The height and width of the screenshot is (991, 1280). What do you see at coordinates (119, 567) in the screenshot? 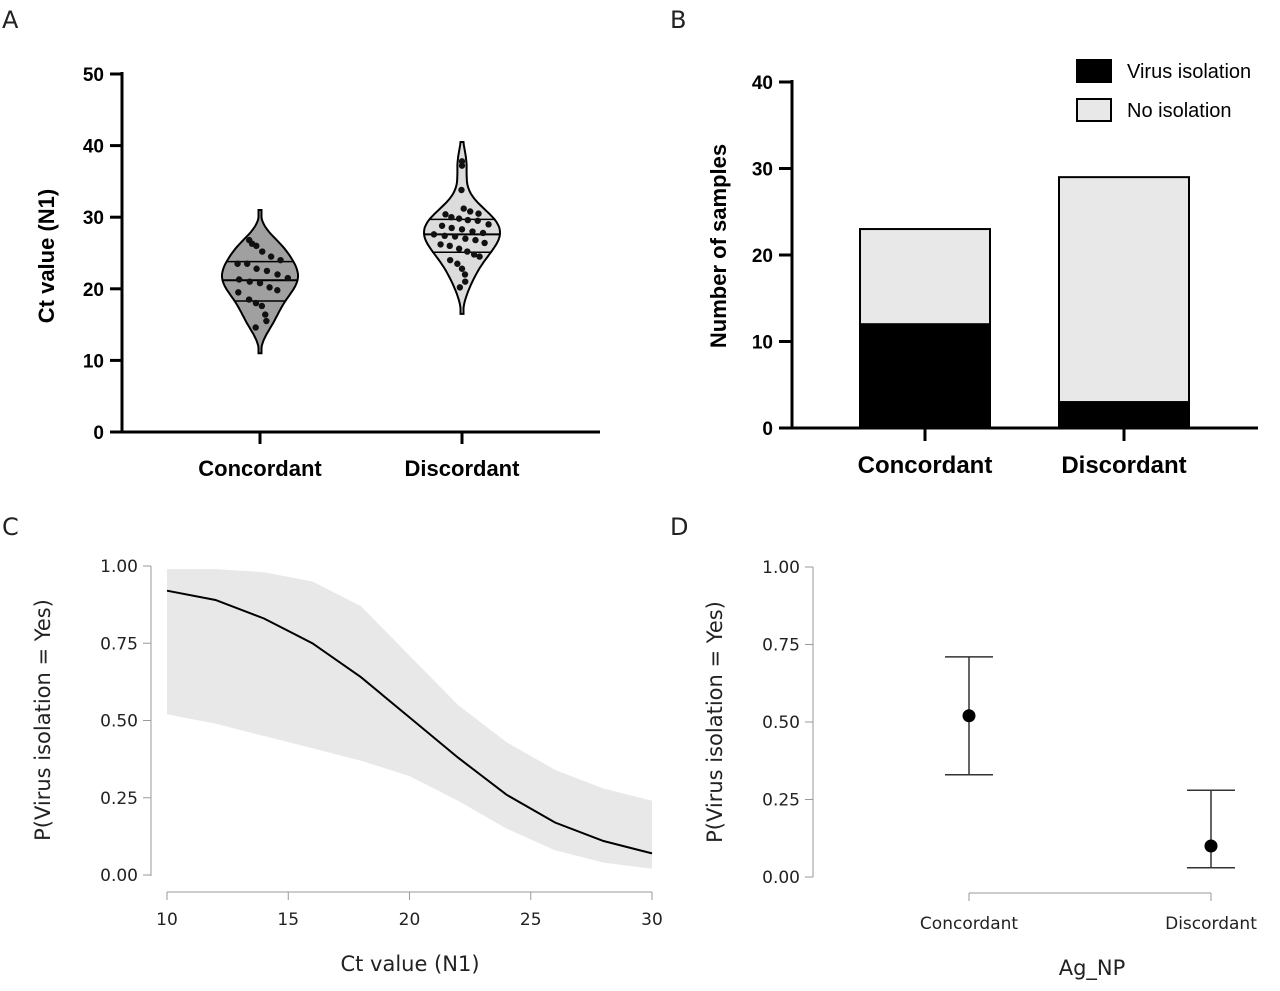
I see `panel-c-ytick-label: 1.00` at bounding box center [119, 567].